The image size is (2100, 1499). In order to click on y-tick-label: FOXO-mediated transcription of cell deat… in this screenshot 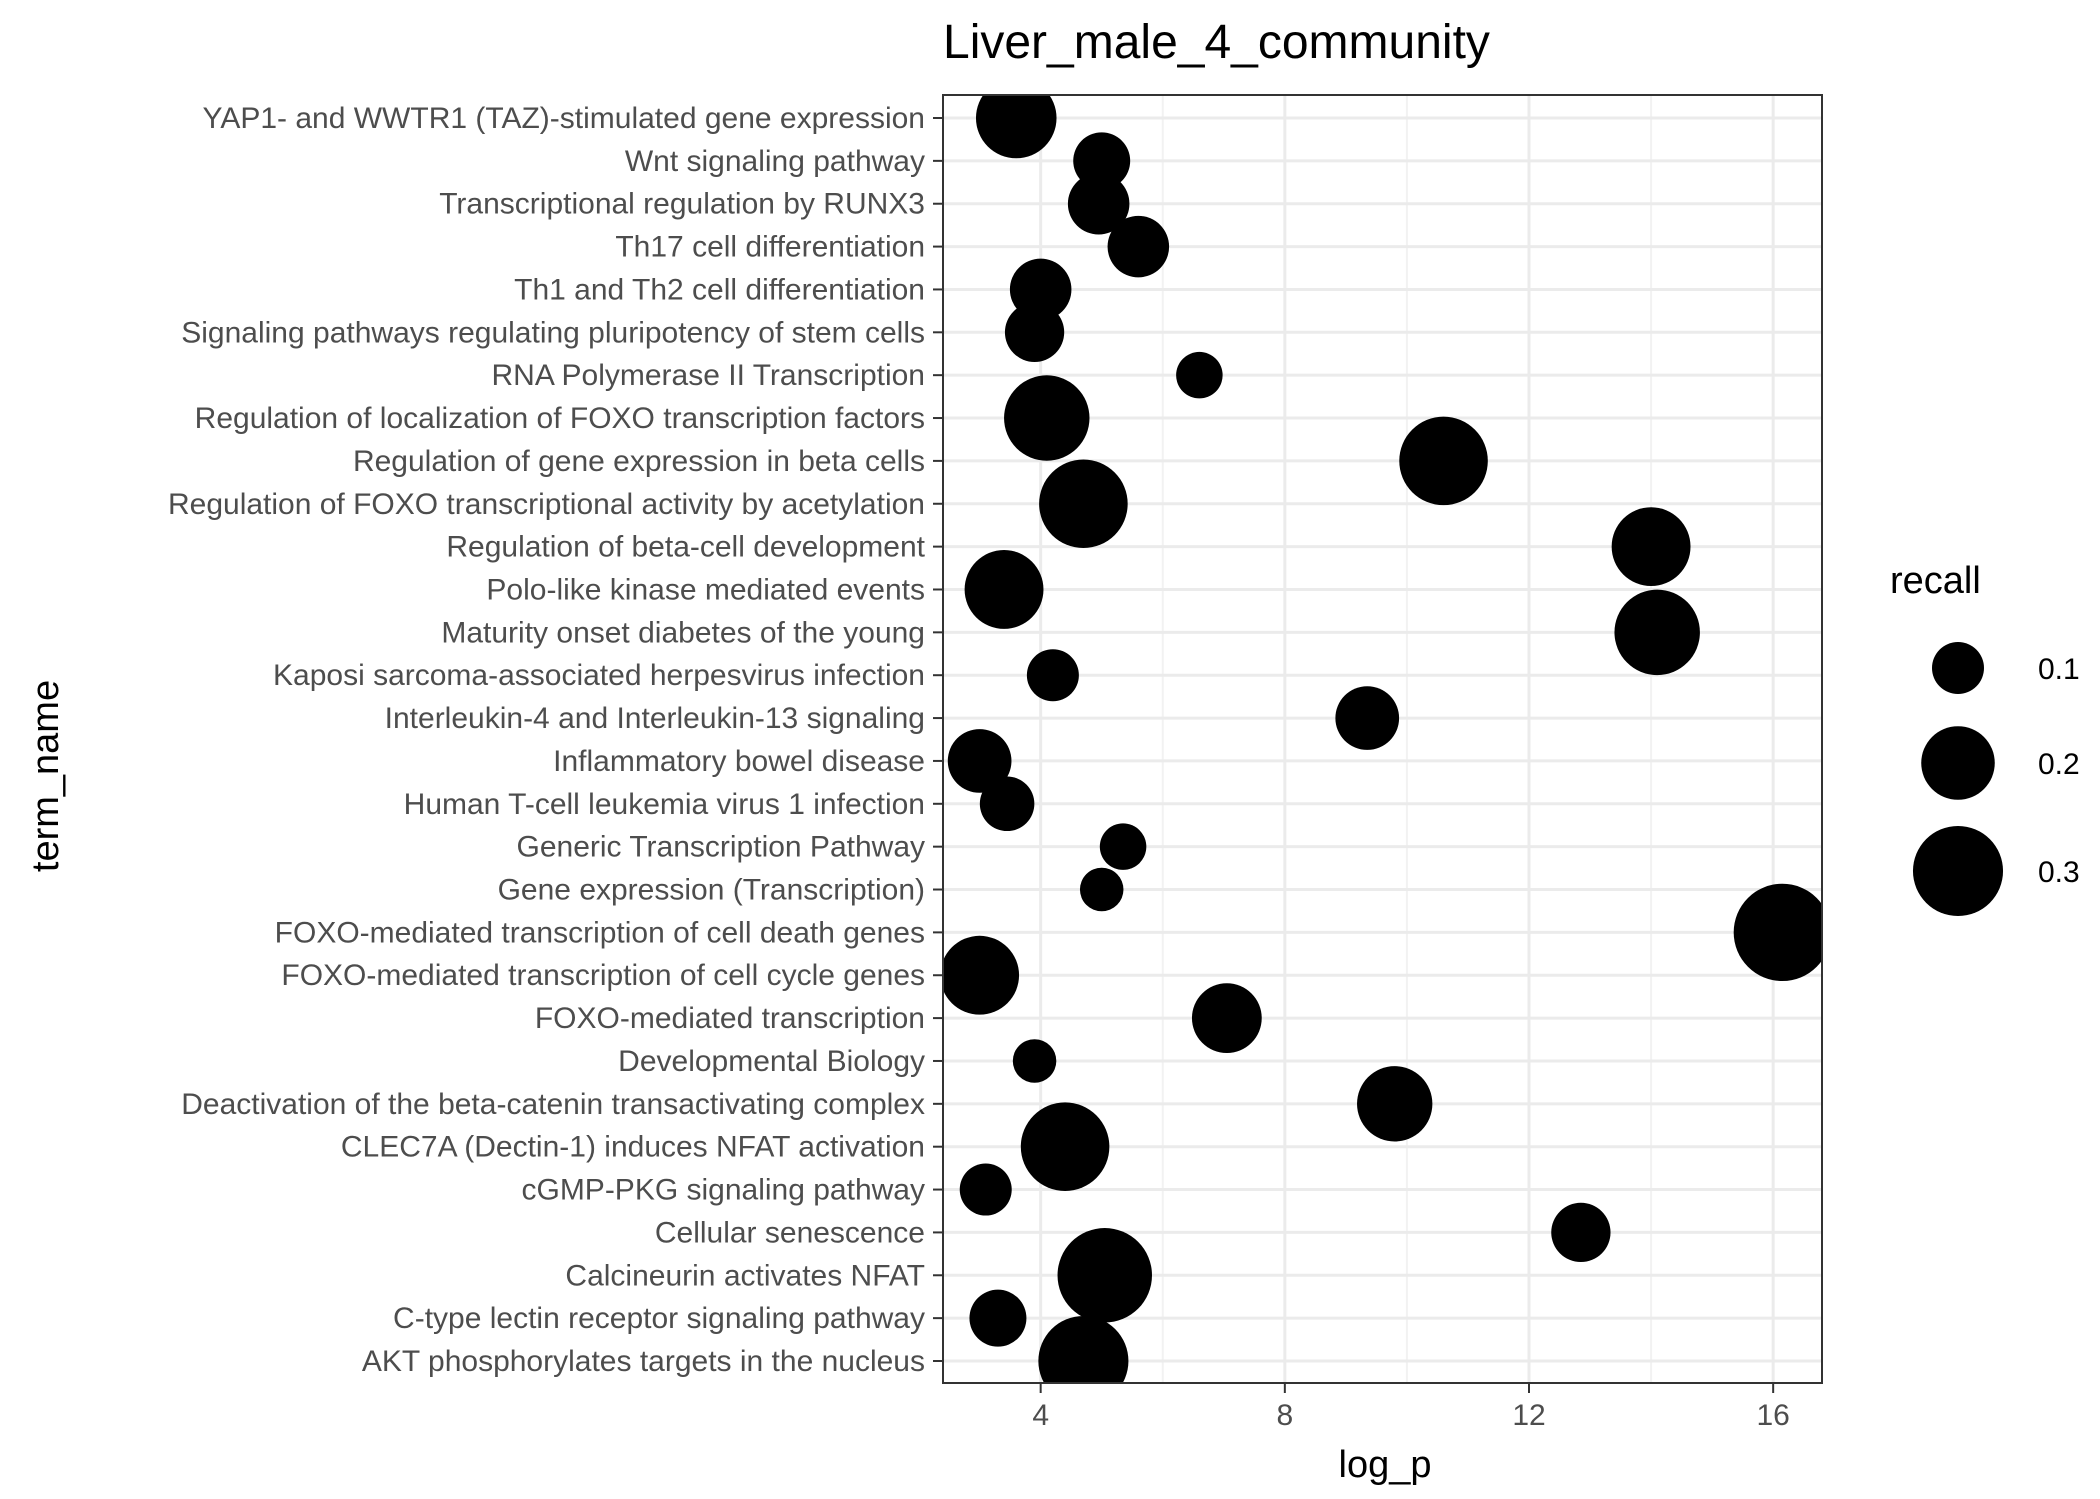, I will do `click(600, 932)`.